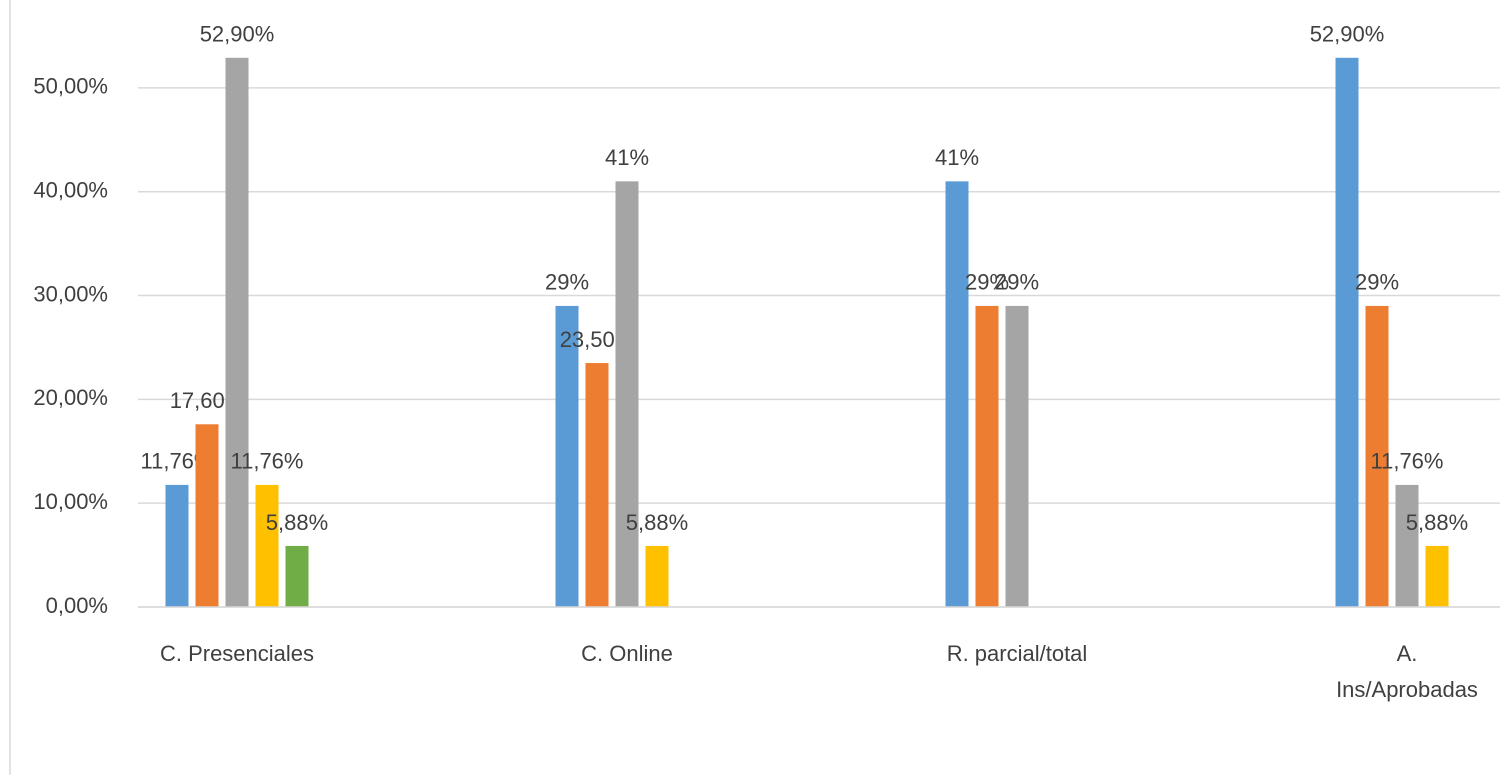 This screenshot has height=775, width=1505. I want to click on y-tick-label: 50,00%, so click(70, 86).